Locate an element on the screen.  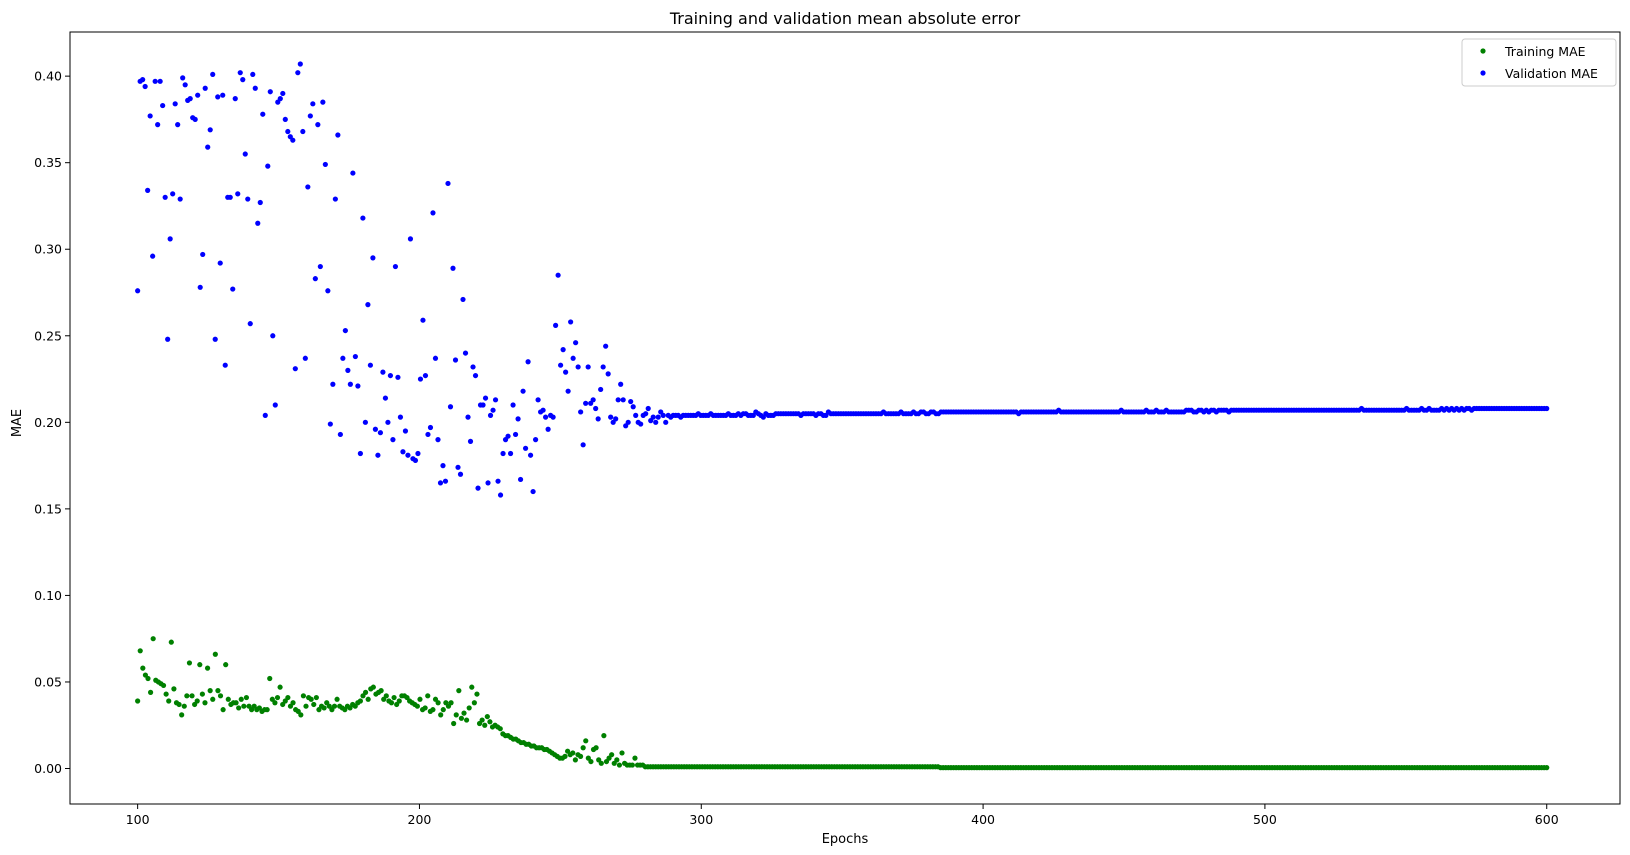
y-tick-label: 0.05 is located at coordinates (48, 681).